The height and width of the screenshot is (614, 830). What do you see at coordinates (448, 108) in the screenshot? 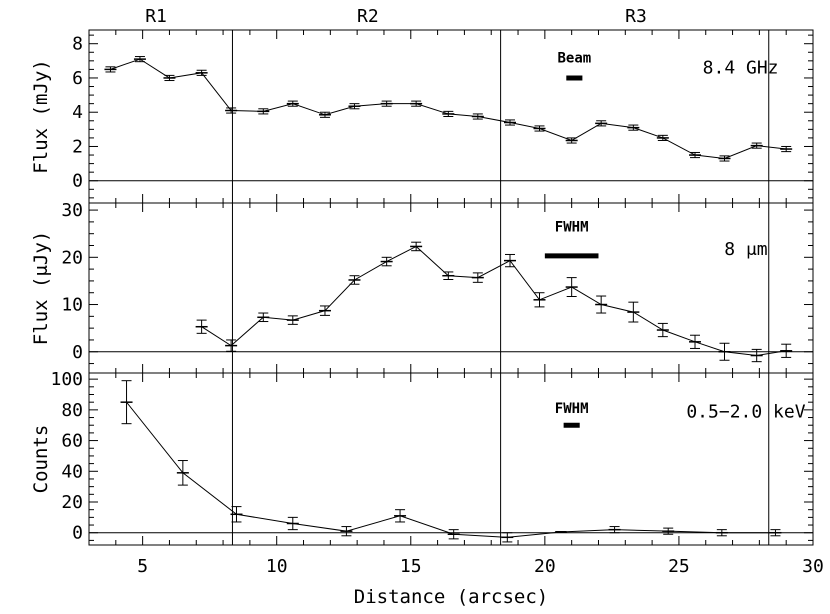
I see `radio-series-line` at bounding box center [448, 108].